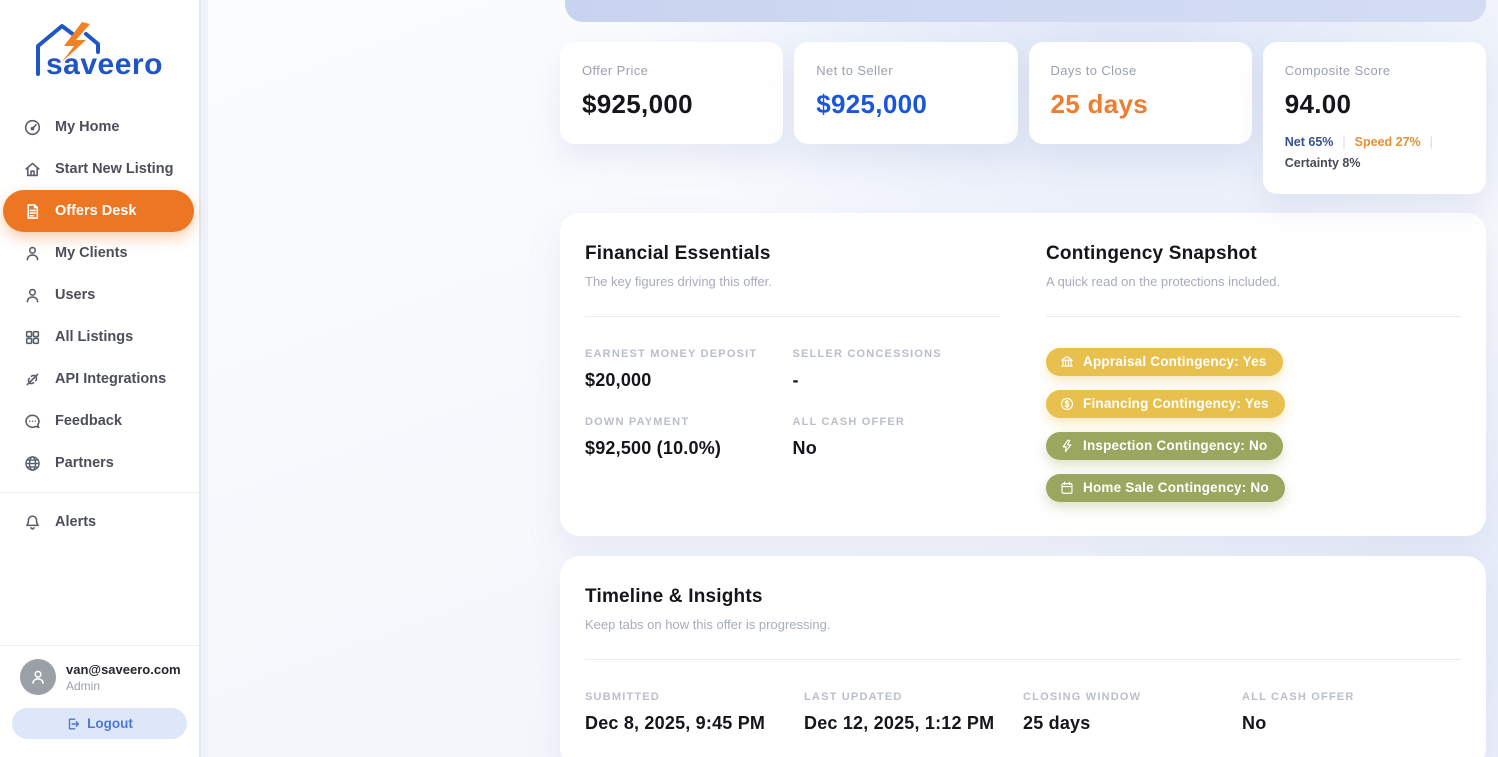 The height and width of the screenshot is (757, 1498). I want to click on sidebar-item-label: Start New Listing, so click(114, 169).